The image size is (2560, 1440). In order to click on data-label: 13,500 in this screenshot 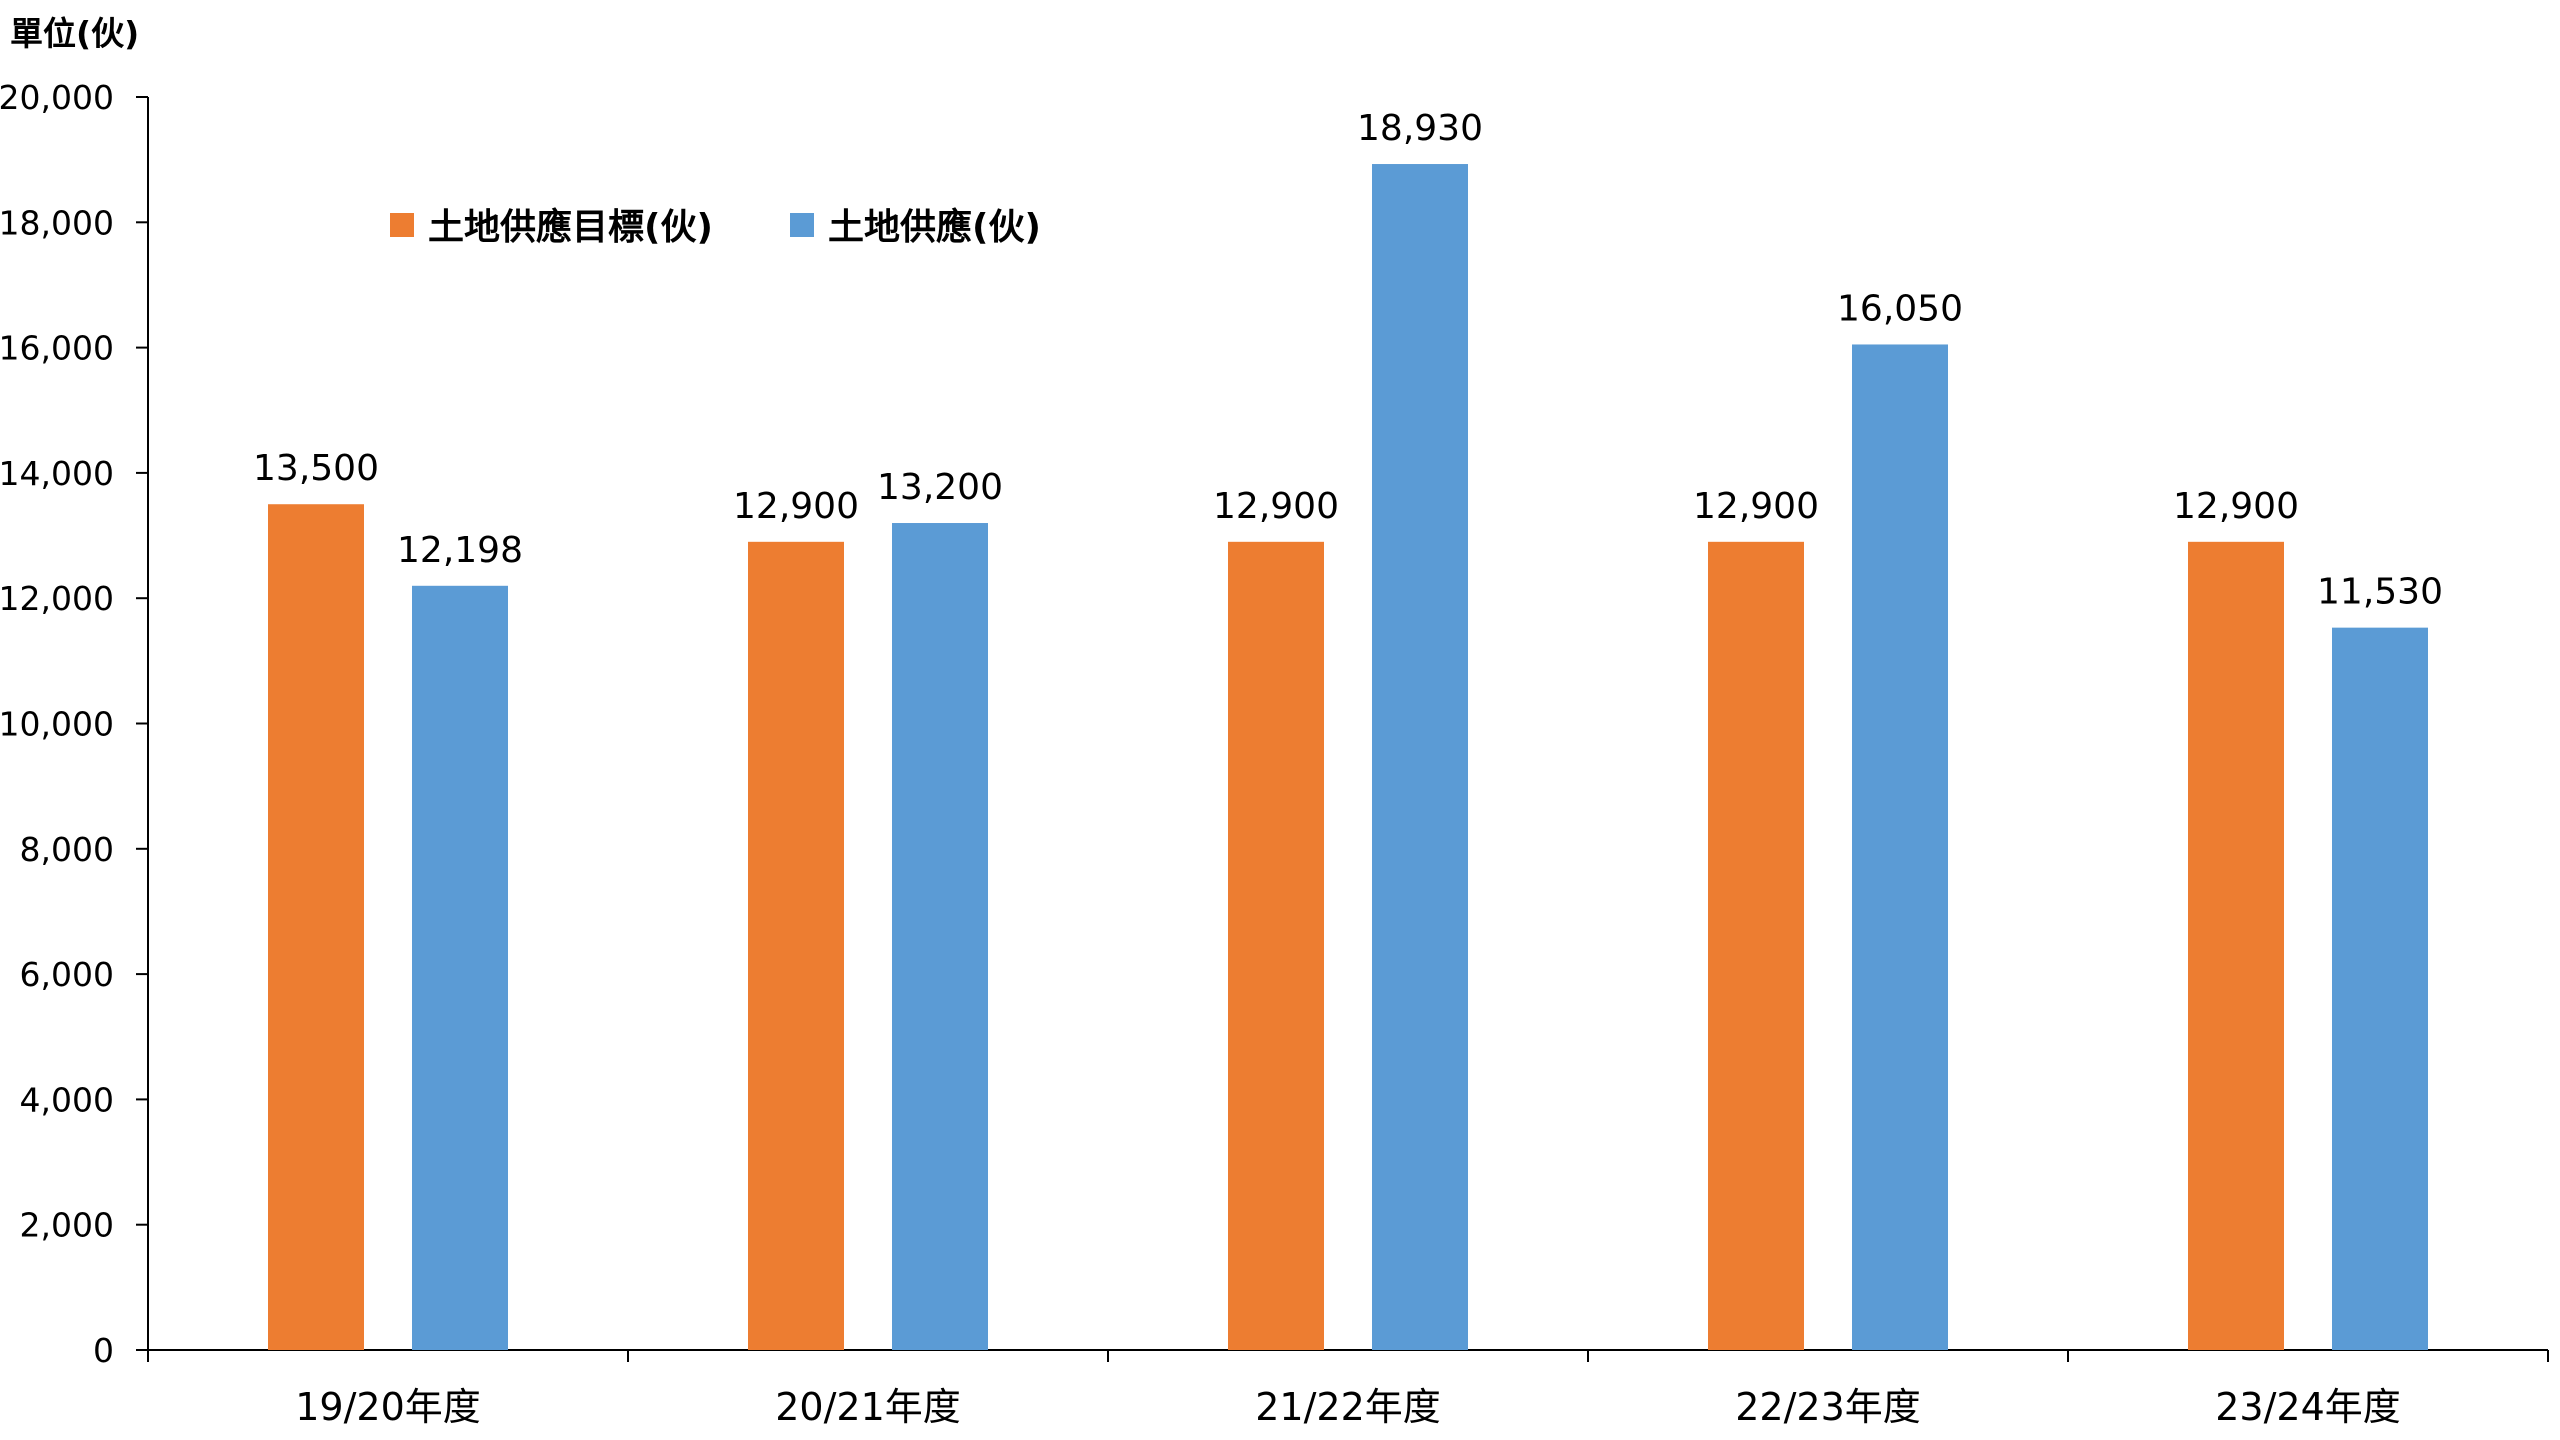, I will do `click(316, 468)`.